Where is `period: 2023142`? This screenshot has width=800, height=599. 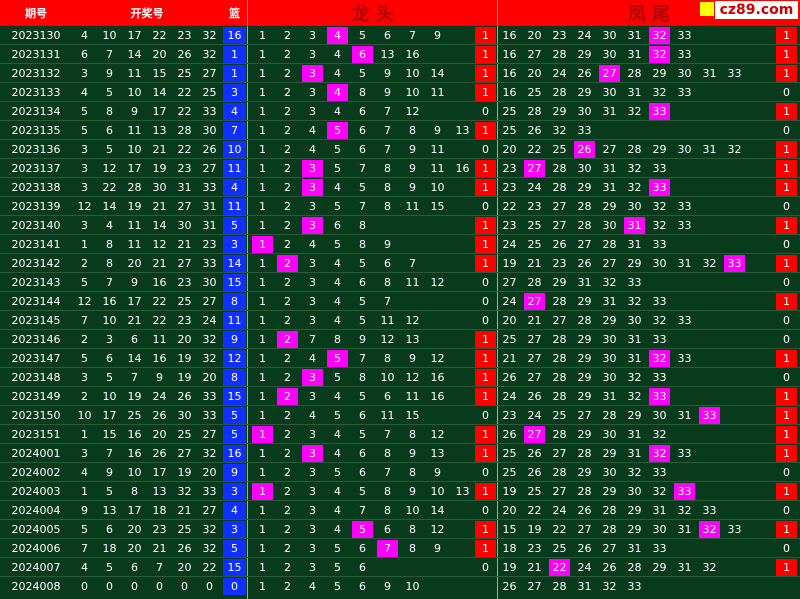
period: 2023142 is located at coordinates (36, 263).